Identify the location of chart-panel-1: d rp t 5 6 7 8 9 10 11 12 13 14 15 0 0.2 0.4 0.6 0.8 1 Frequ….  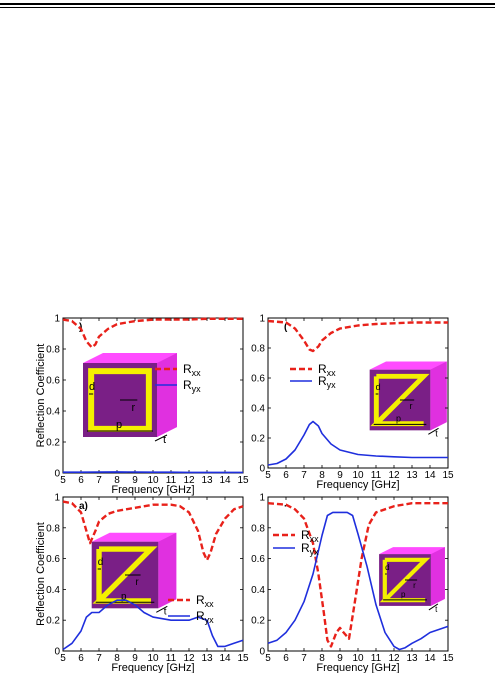
(142, 405).